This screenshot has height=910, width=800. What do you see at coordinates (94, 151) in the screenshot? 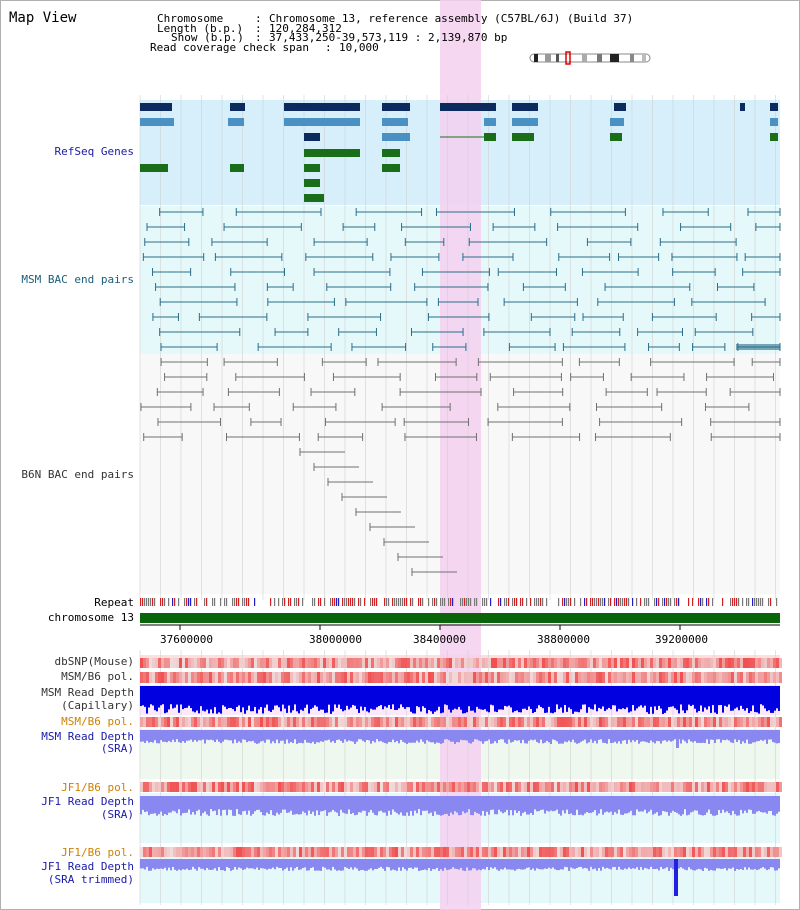
I see `track-label-refseq: RefSeq Genes` at bounding box center [94, 151].